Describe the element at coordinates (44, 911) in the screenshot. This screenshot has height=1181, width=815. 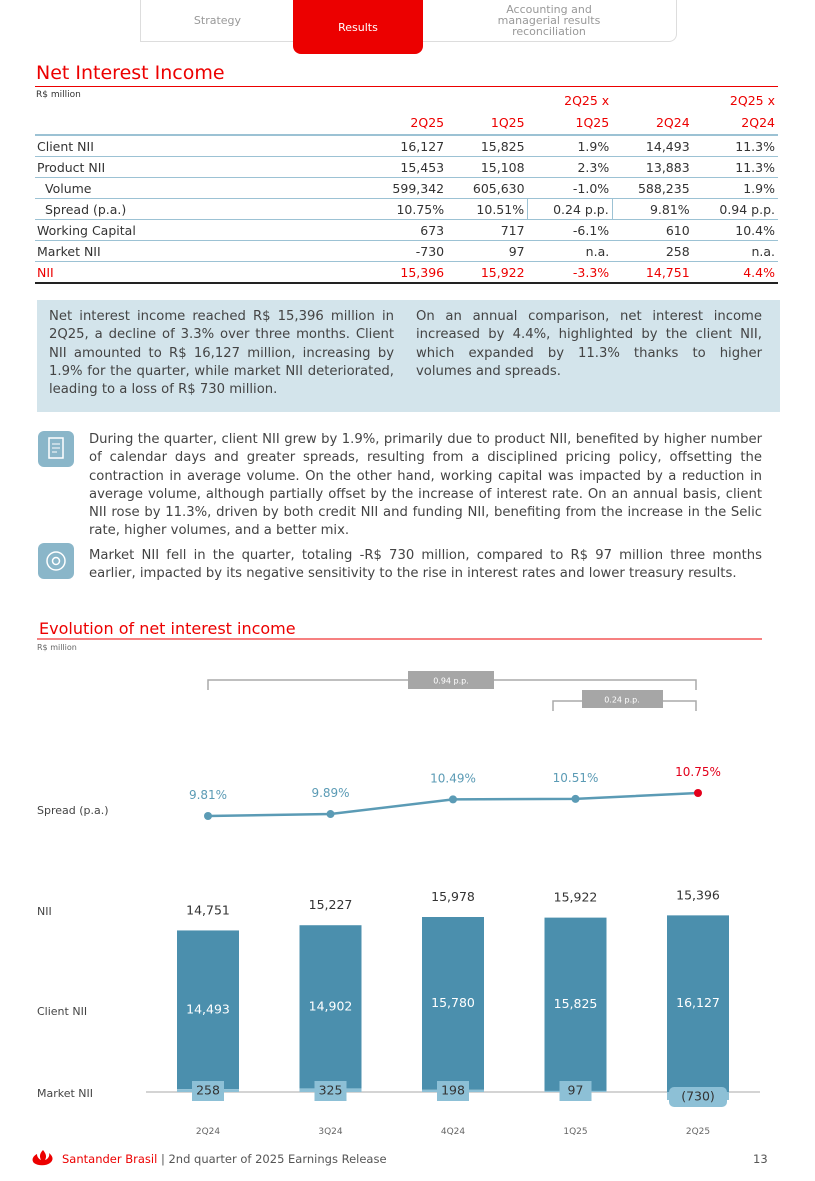
I see `row-label: NII` at that location.